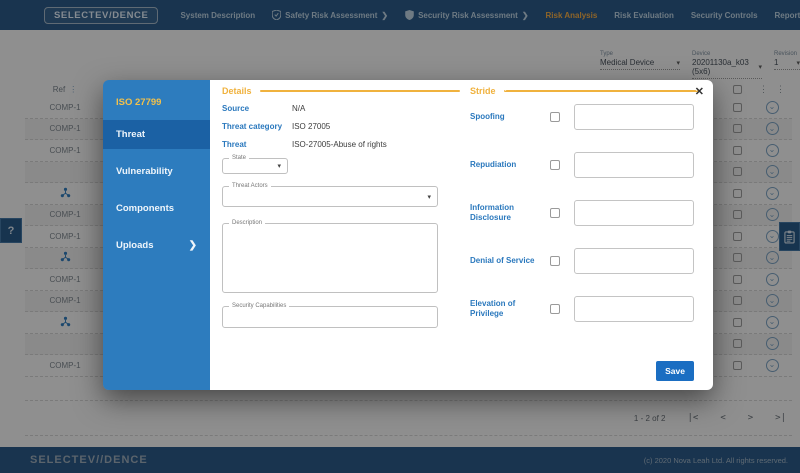 Image resolution: width=800 pixels, height=473 pixels. What do you see at coordinates (237, 91) in the screenshot?
I see `details-heading: Details` at bounding box center [237, 91].